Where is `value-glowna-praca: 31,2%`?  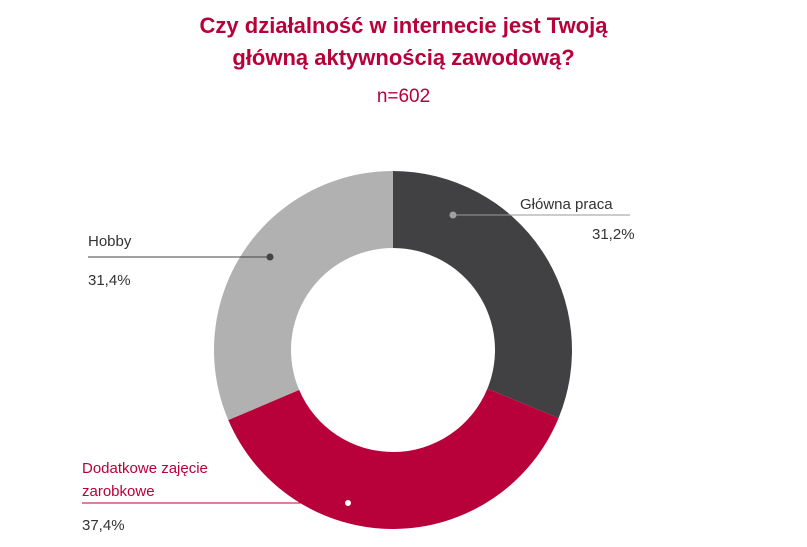
value-glowna-praca: 31,2% is located at coordinates (613, 234).